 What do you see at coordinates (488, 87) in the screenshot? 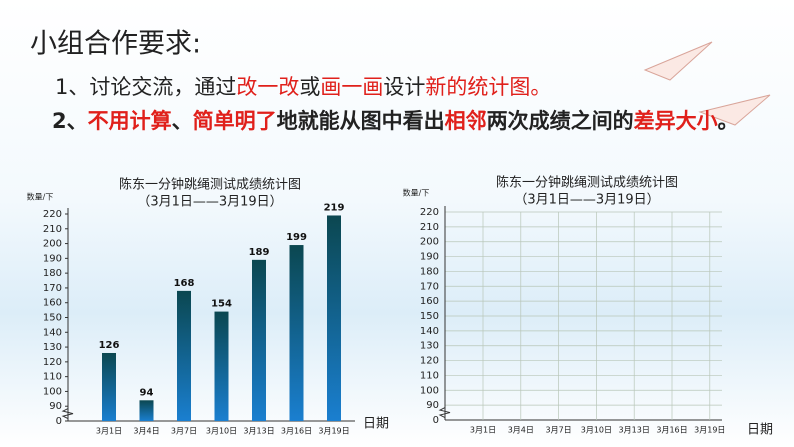
I see `text-segment: 新的统计图。` at bounding box center [488, 87].